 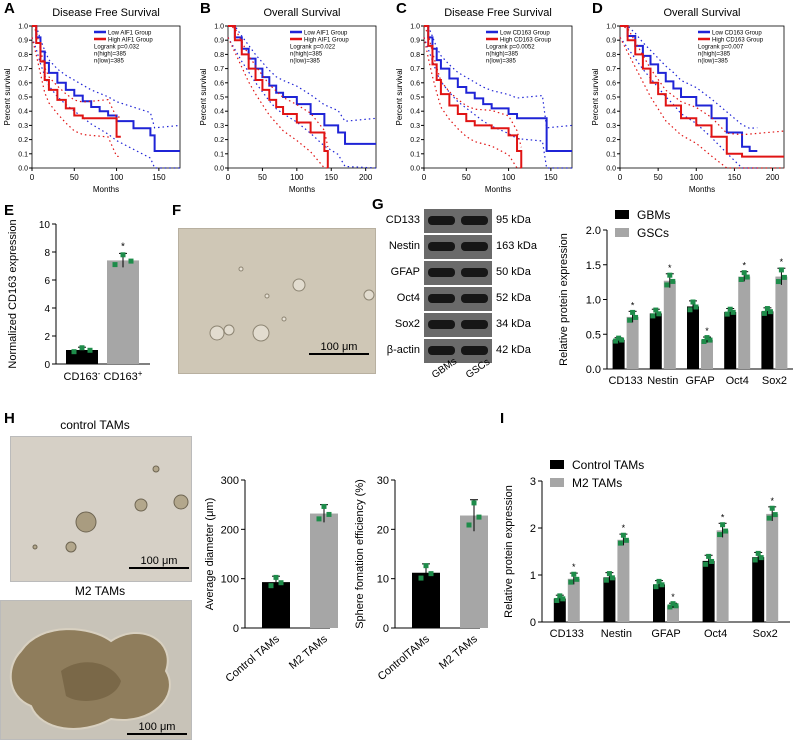 I want to click on logrank-stat: Logrank p=0.022, so click(x=313, y=48).